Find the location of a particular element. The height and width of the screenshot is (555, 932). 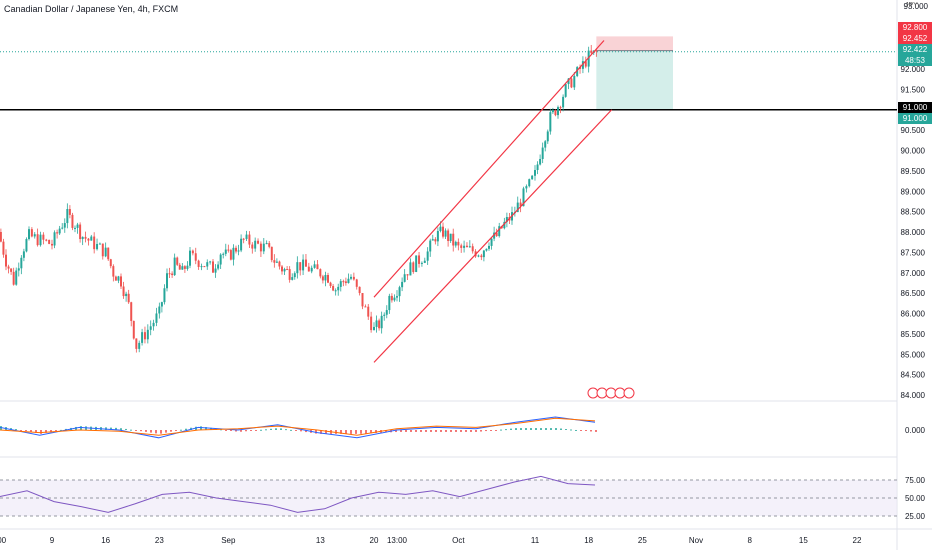

price-tick-label: 87.000 is located at coordinates (913, 273).